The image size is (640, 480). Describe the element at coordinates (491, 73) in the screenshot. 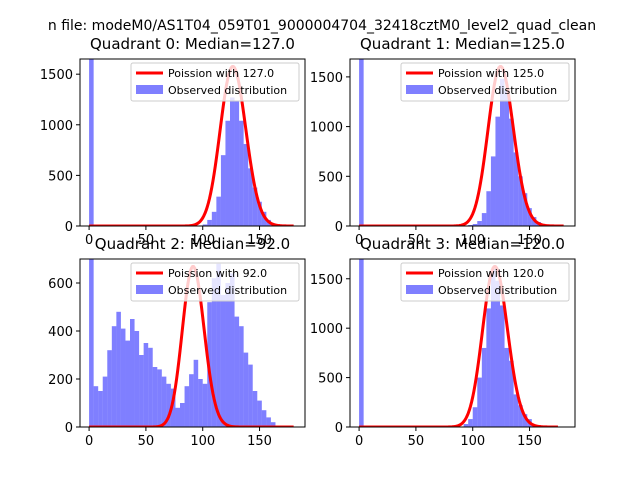

I see `legend-line-label: Poission with 125.0` at that location.